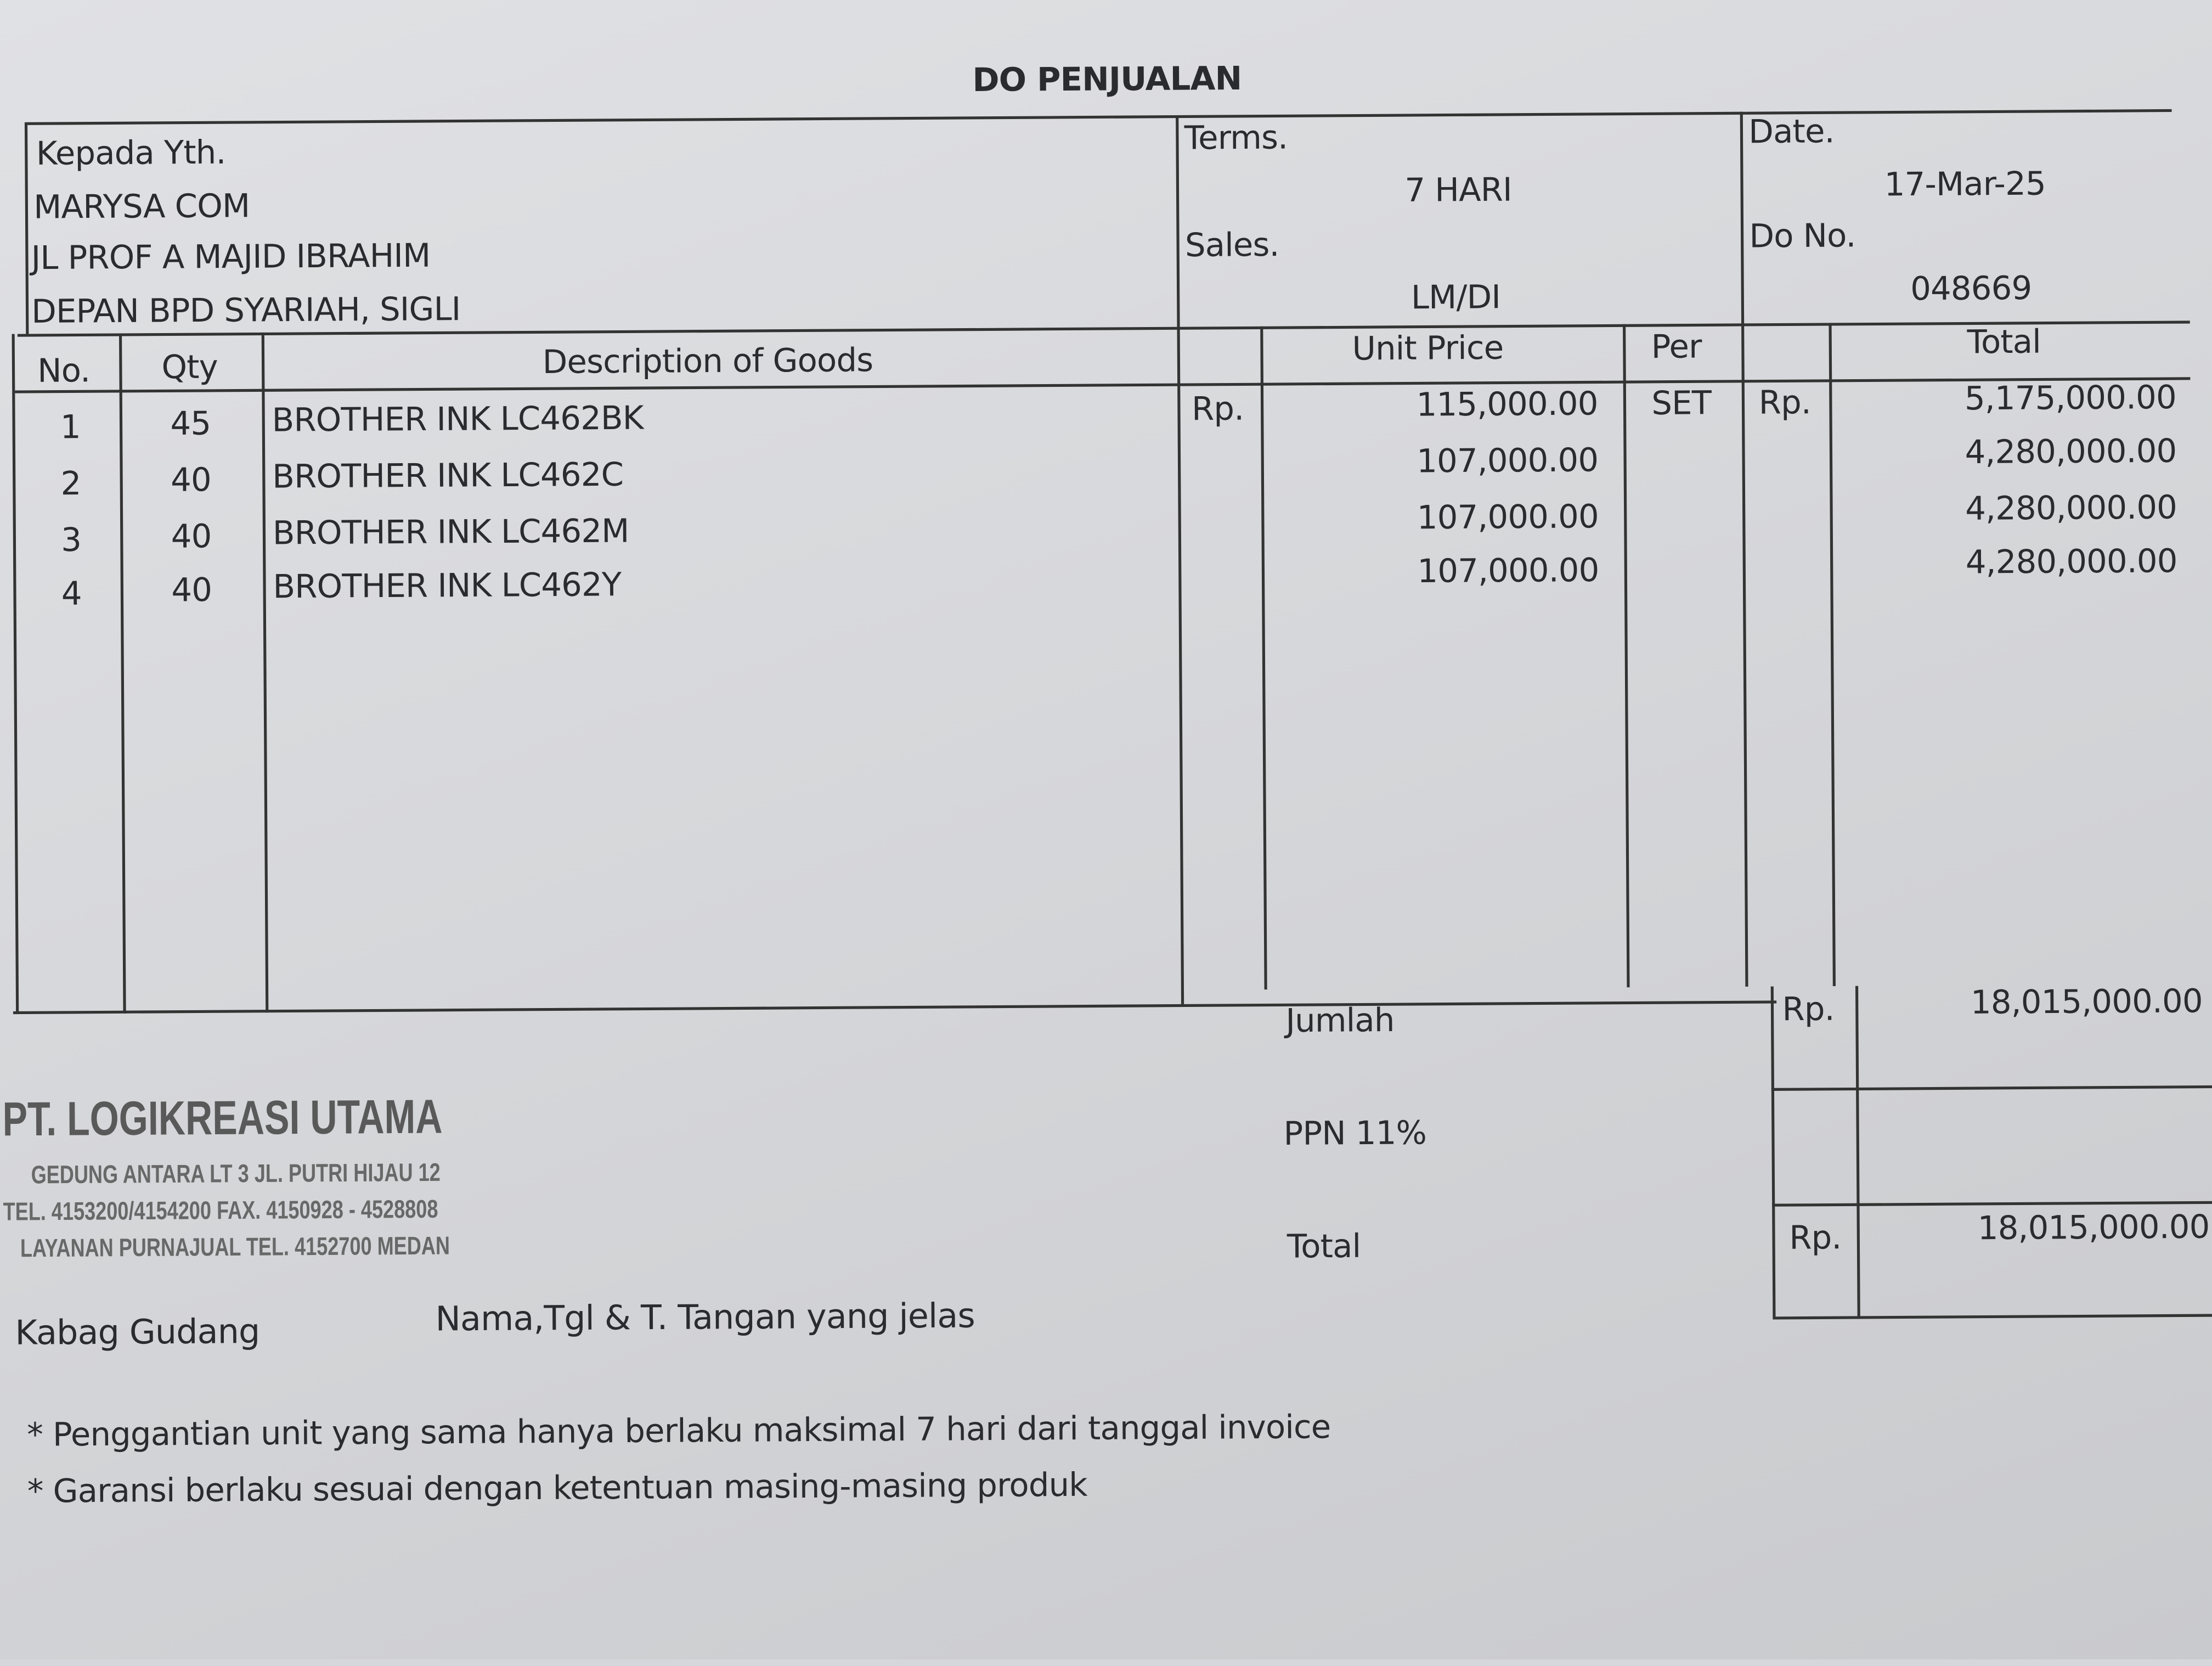 This screenshot has width=2212, height=1666. What do you see at coordinates (1744, 549) in the screenshot?
I see `col-divider-per` at bounding box center [1744, 549].